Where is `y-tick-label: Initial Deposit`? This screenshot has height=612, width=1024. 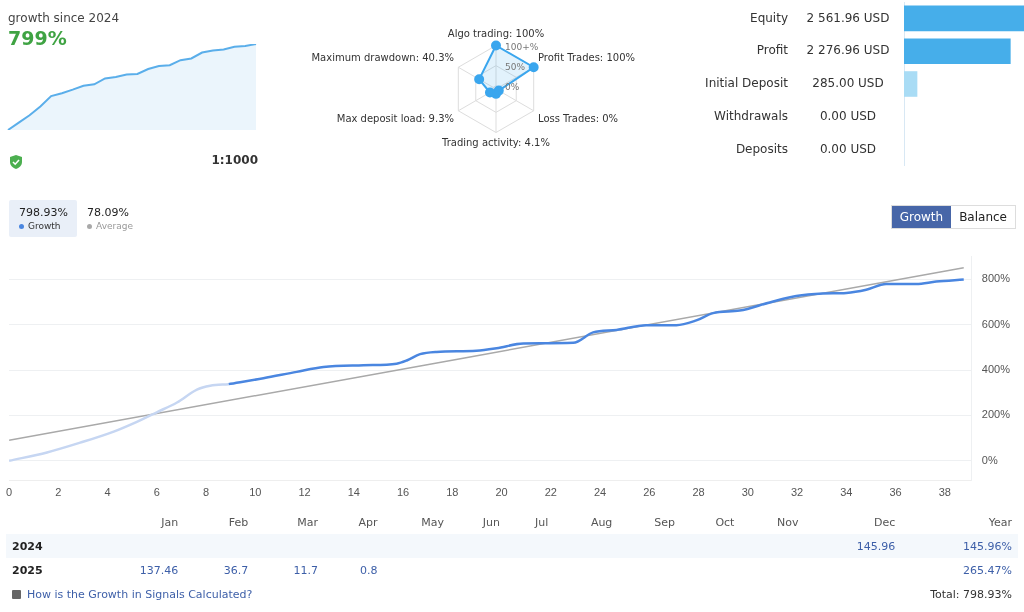 y-tick-label: Initial Deposit is located at coordinates (747, 83).